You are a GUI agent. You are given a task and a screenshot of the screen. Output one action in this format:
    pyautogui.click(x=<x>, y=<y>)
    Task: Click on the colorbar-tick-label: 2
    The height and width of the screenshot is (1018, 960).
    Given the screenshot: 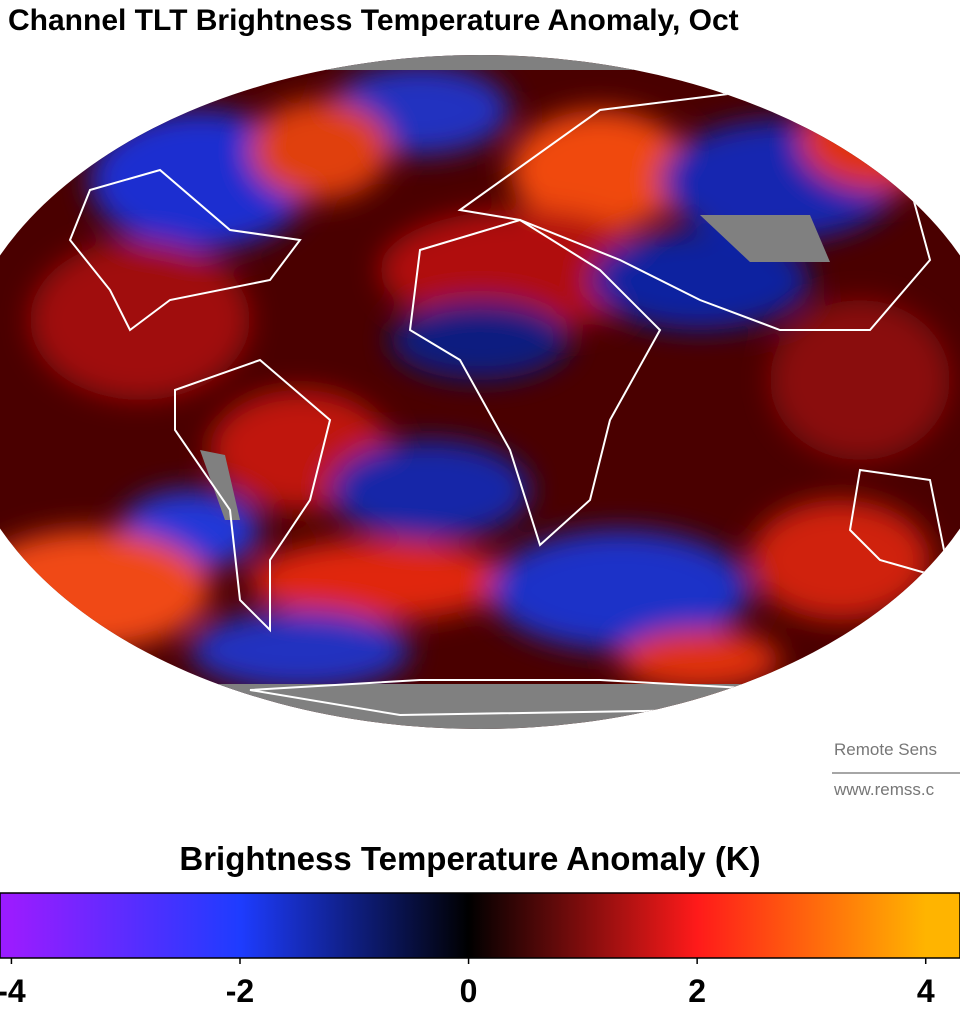 What is the action you would take?
    pyautogui.click(x=697, y=991)
    